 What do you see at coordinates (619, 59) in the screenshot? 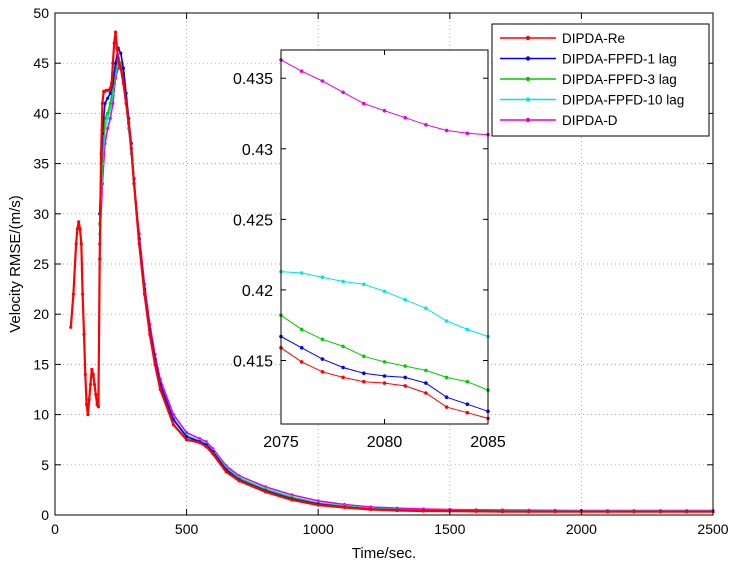
I see `legend-label: DIPDA-FPFD-1 lag` at bounding box center [619, 59].